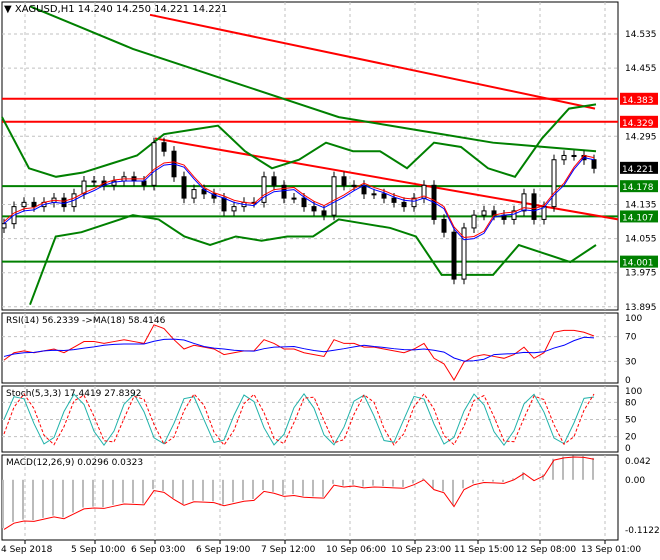 The image size is (660, 560). I want to click on y-tick-label: -0.1122, so click(642, 531).